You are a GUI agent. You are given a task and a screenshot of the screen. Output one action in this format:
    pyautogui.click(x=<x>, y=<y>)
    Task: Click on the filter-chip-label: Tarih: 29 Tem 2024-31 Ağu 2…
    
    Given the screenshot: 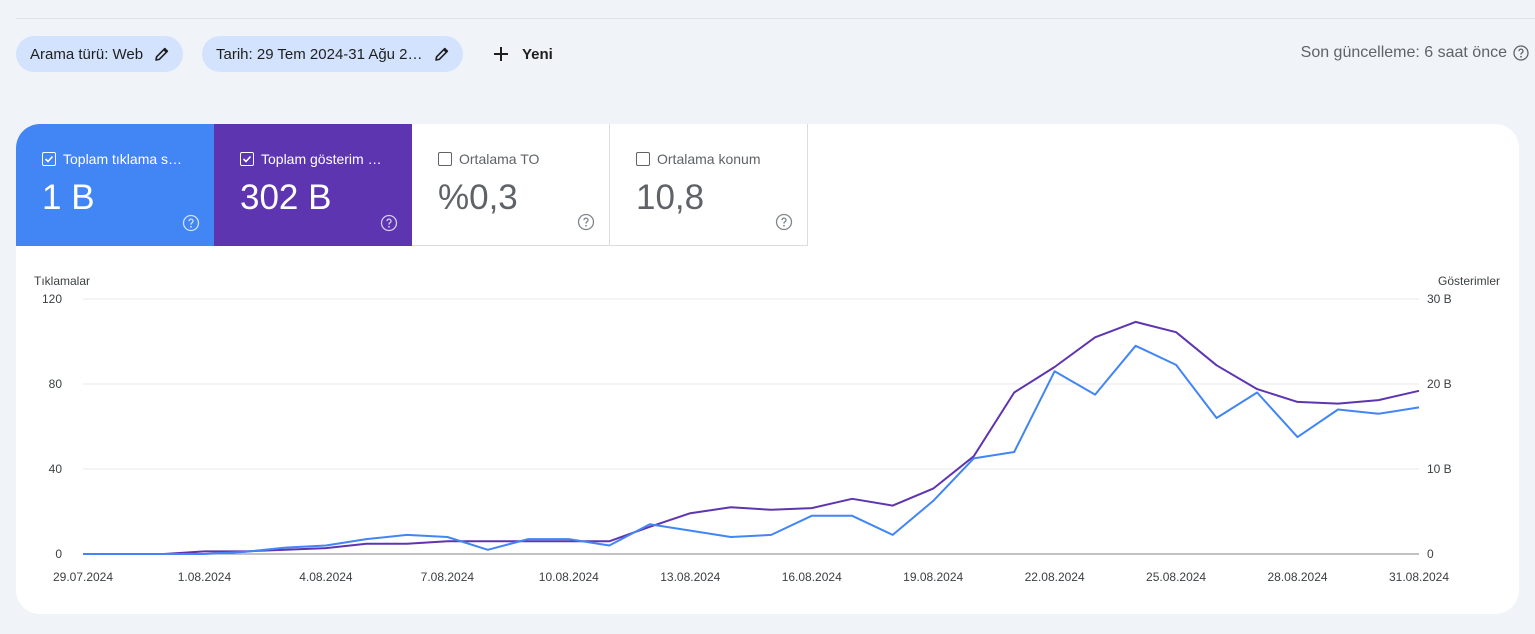 What is the action you would take?
    pyautogui.click(x=319, y=54)
    